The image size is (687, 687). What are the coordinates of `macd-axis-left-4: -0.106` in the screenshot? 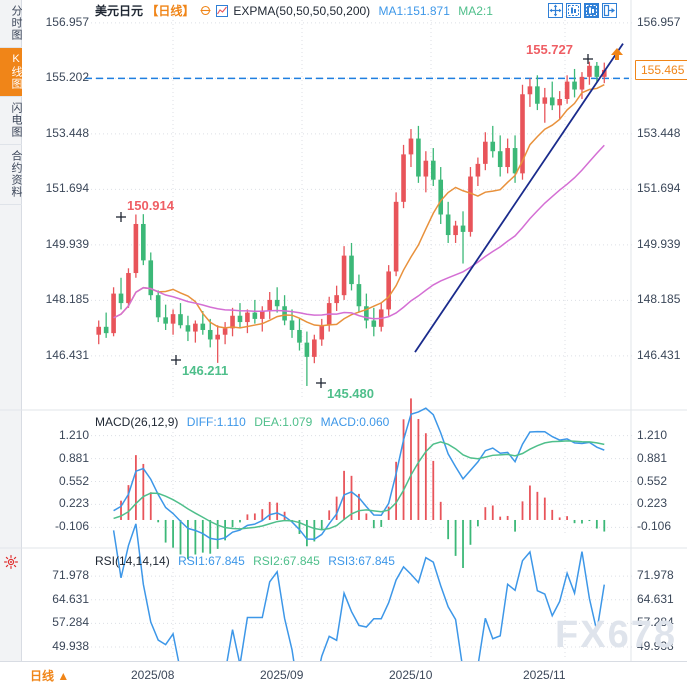 It's located at (71, 526).